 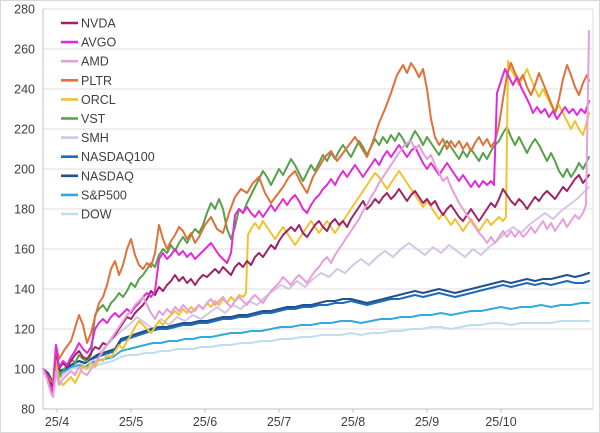 I want to click on legend-label-SP500: S&P500, so click(x=104, y=195).